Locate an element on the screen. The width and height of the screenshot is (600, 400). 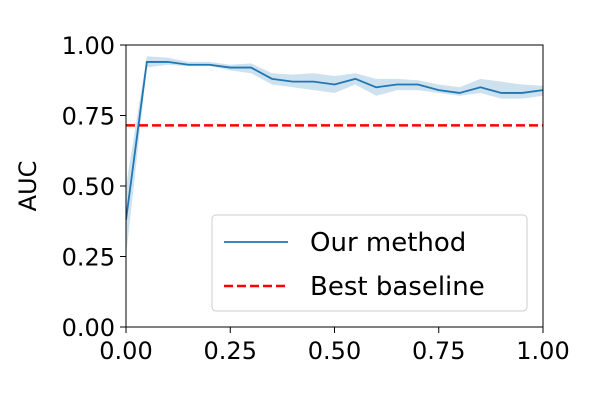
legend-label-our-method: Our method is located at coordinates (388, 243).